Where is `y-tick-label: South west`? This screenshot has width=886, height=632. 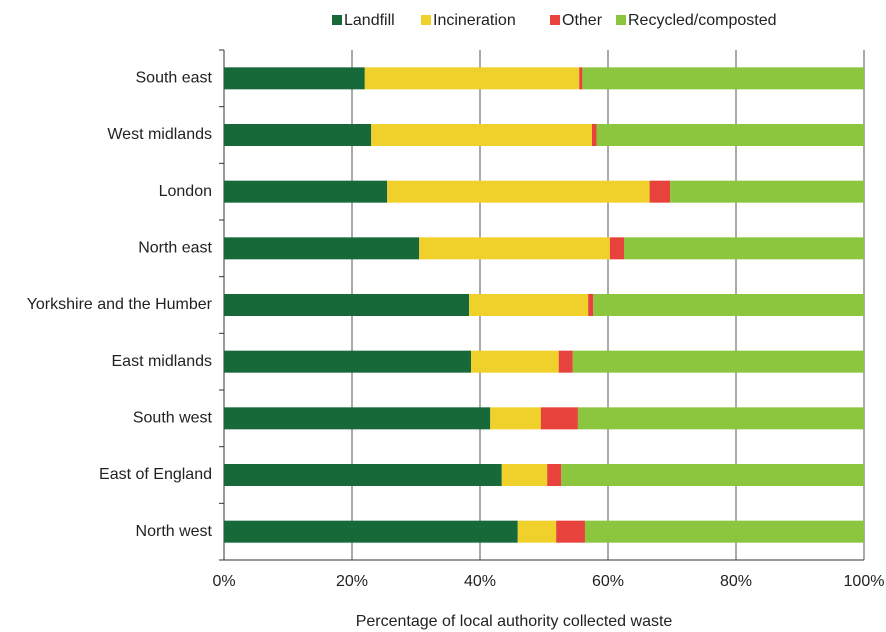
y-tick-label: South west is located at coordinates (173, 418).